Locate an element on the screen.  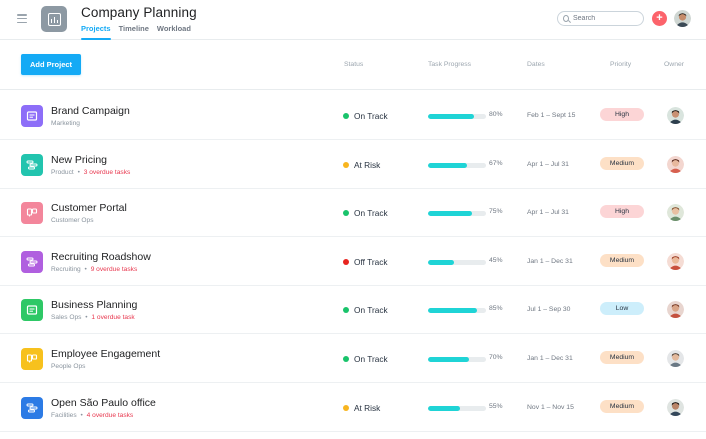
task-progress-percent: 80% is located at coordinates (496, 114).